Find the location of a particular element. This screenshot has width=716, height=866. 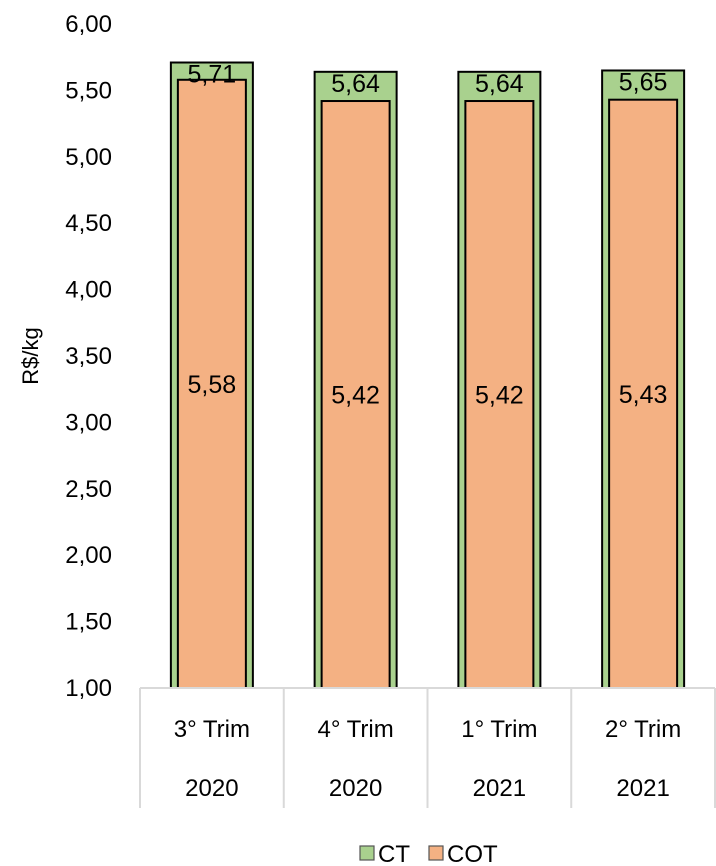

y-tick-label: 4,50 is located at coordinates (88, 223).